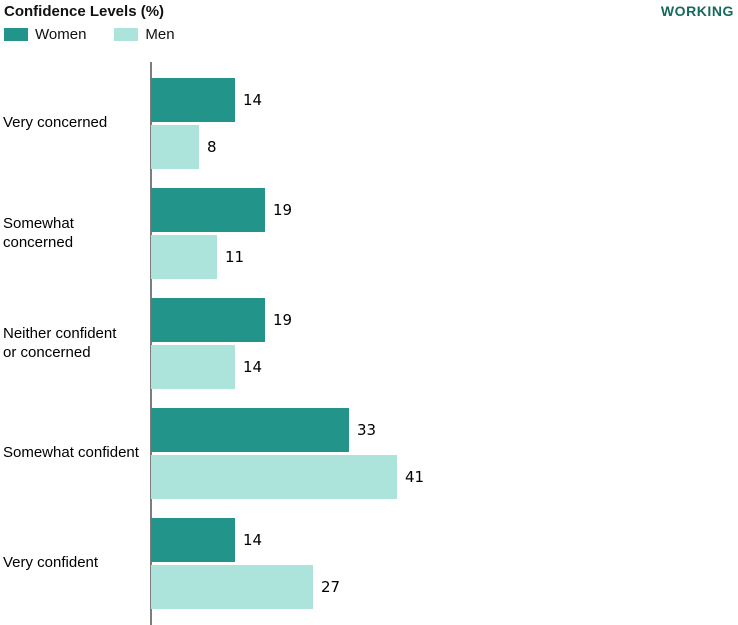  I want to click on y-axis-line, so click(151, 343).